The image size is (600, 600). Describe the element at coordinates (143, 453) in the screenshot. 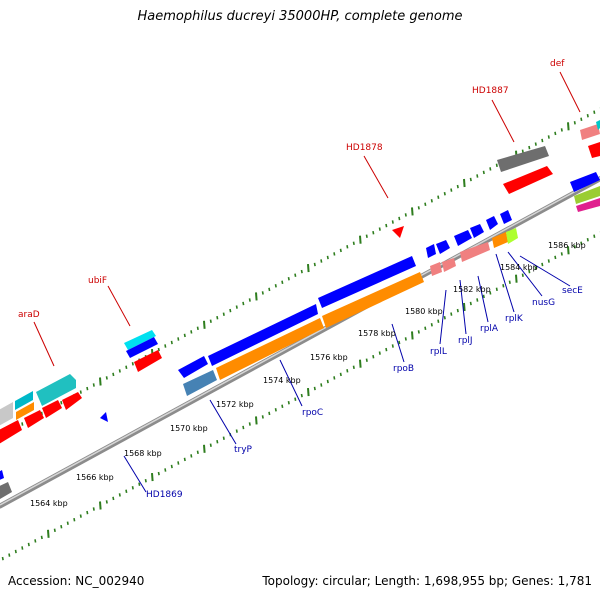

I see `scale-label: 1568 kbp` at that location.